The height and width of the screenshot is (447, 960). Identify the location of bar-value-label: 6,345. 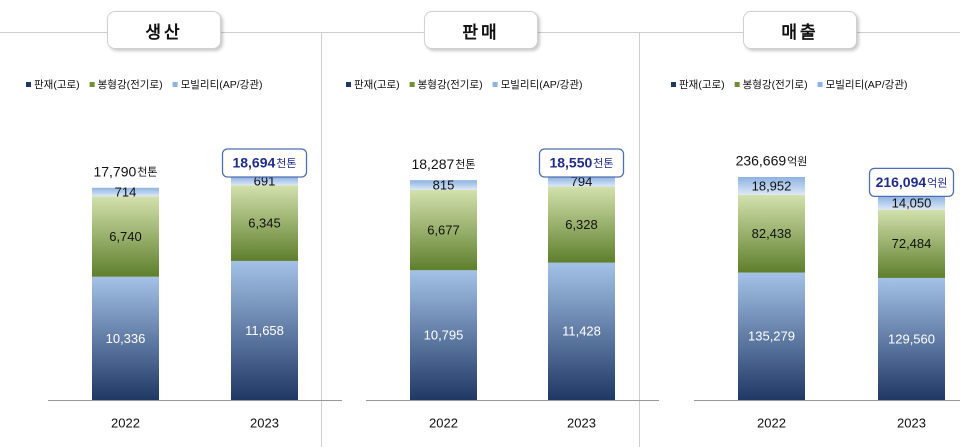
(264, 223).